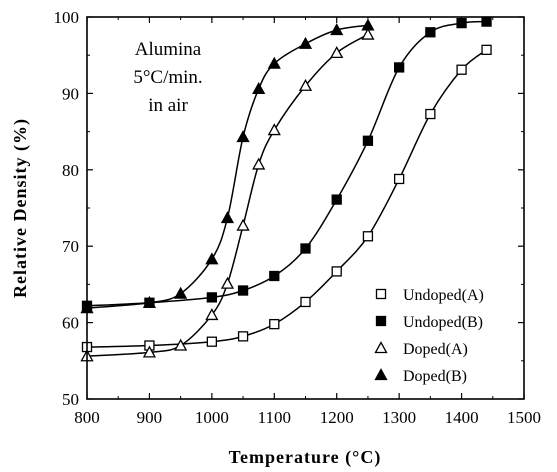 Image resolution: width=557 pixels, height=472 pixels. I want to click on legend-symbol-open-square, so click(381, 294).